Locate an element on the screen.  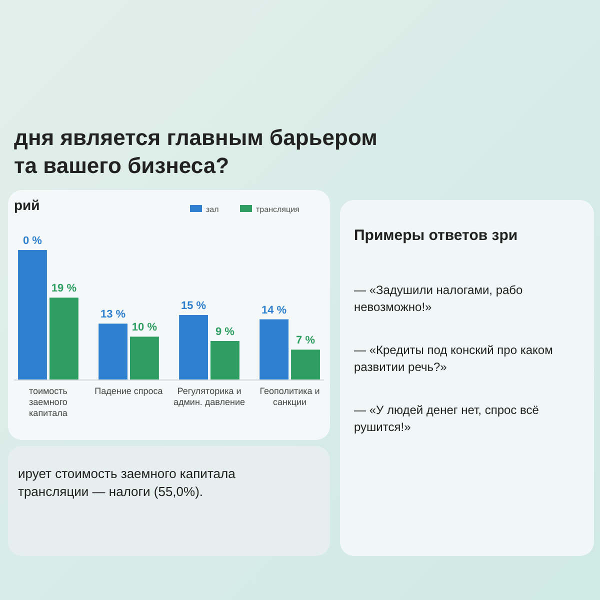
x-tick-label: Регуляторика и админ. давление is located at coordinates (209, 396).